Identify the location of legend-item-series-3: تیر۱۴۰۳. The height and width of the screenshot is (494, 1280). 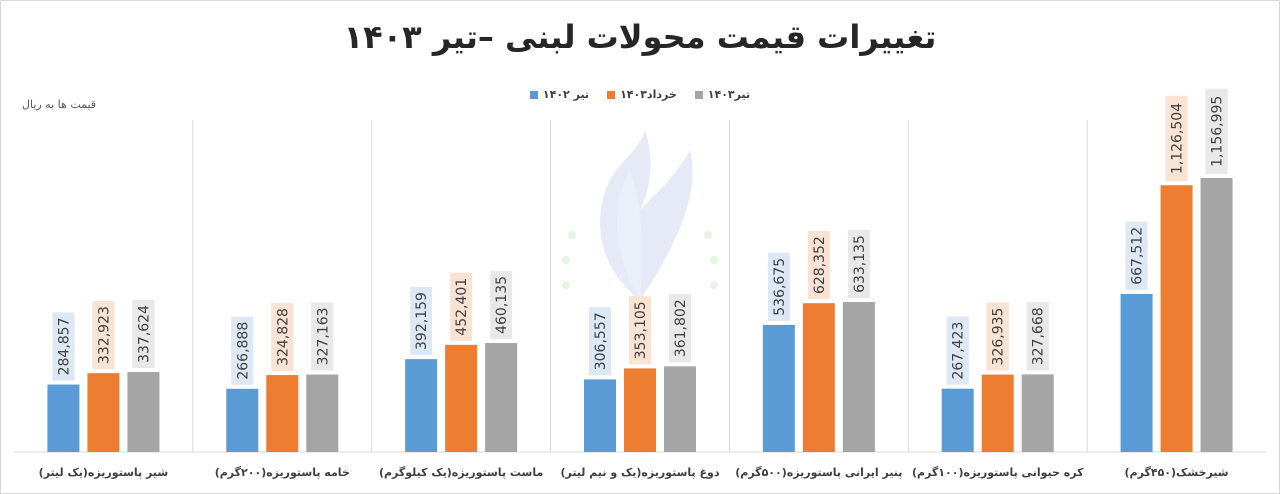
(722, 94).